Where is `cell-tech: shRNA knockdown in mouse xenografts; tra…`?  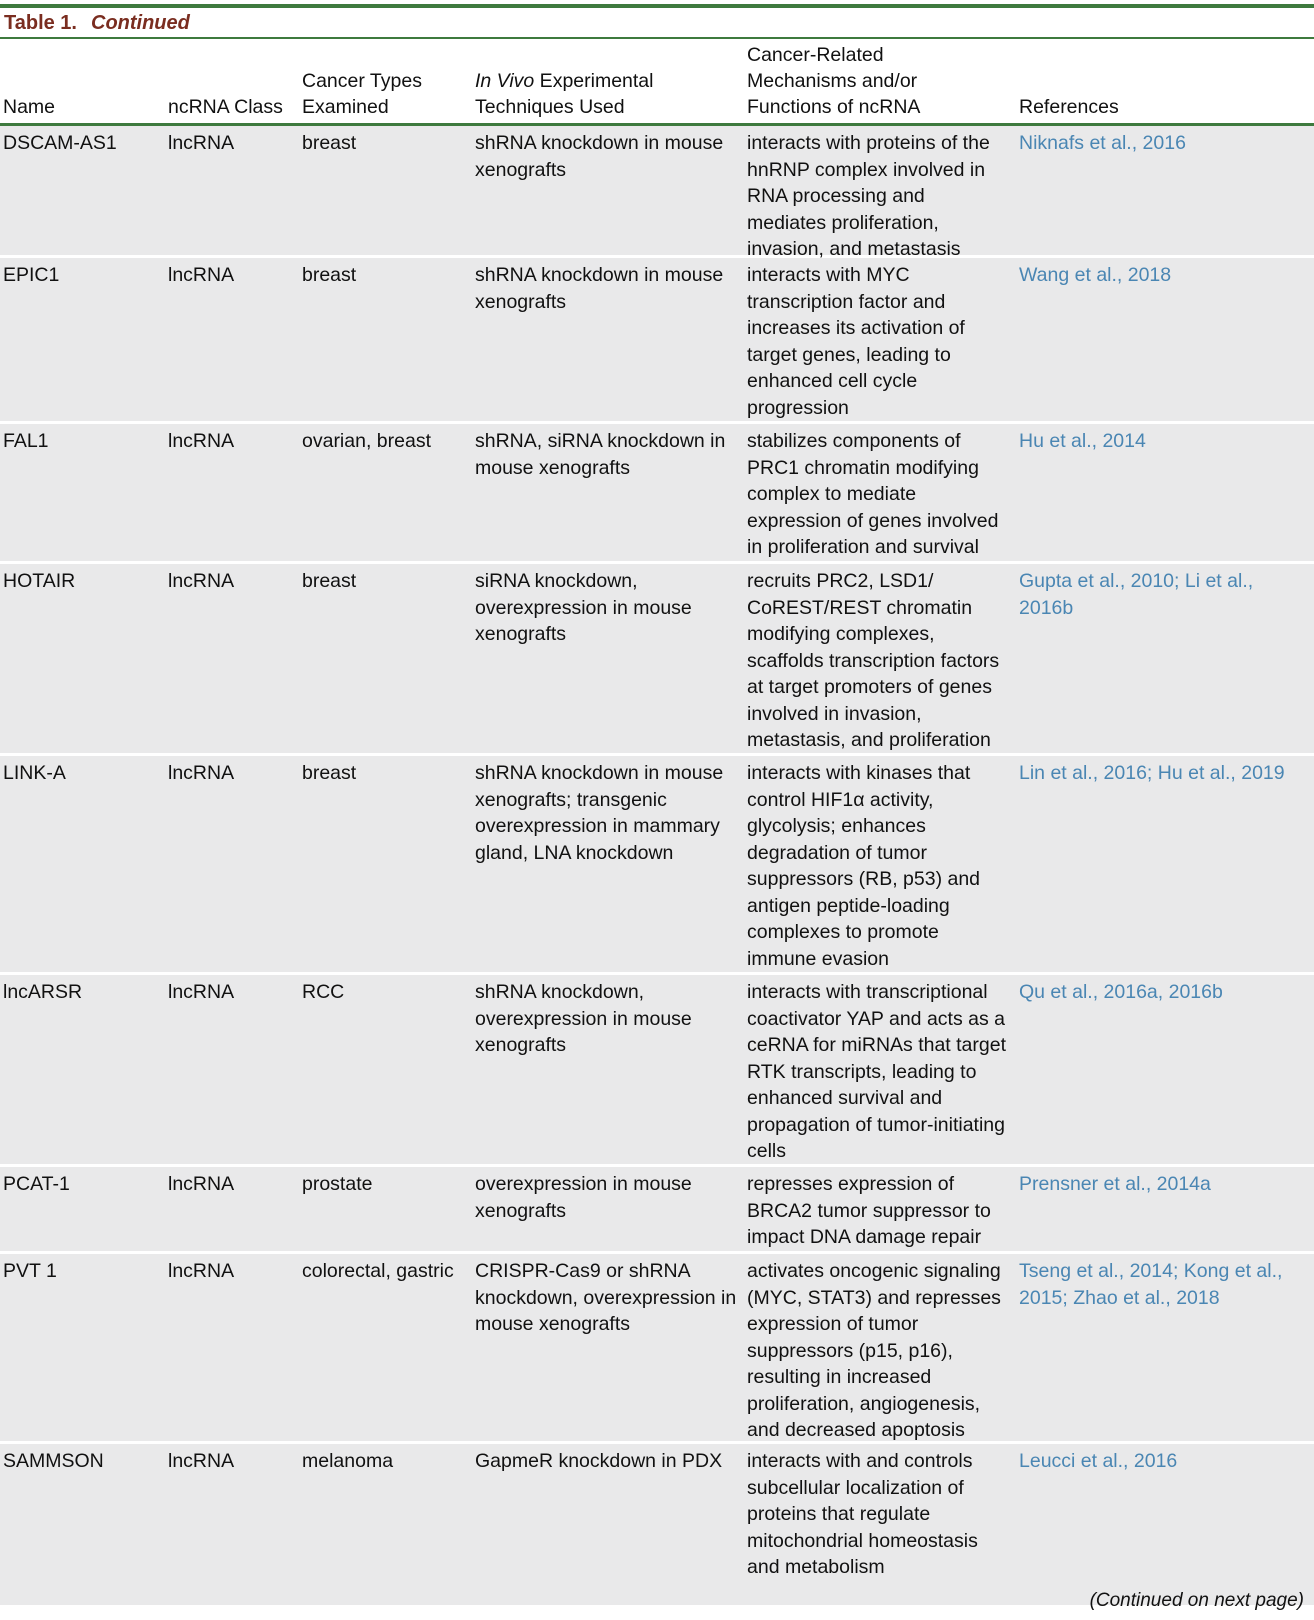
cell-tech: shRNA knockdown in mouse xenografts; tra… is located at coordinates (599, 813).